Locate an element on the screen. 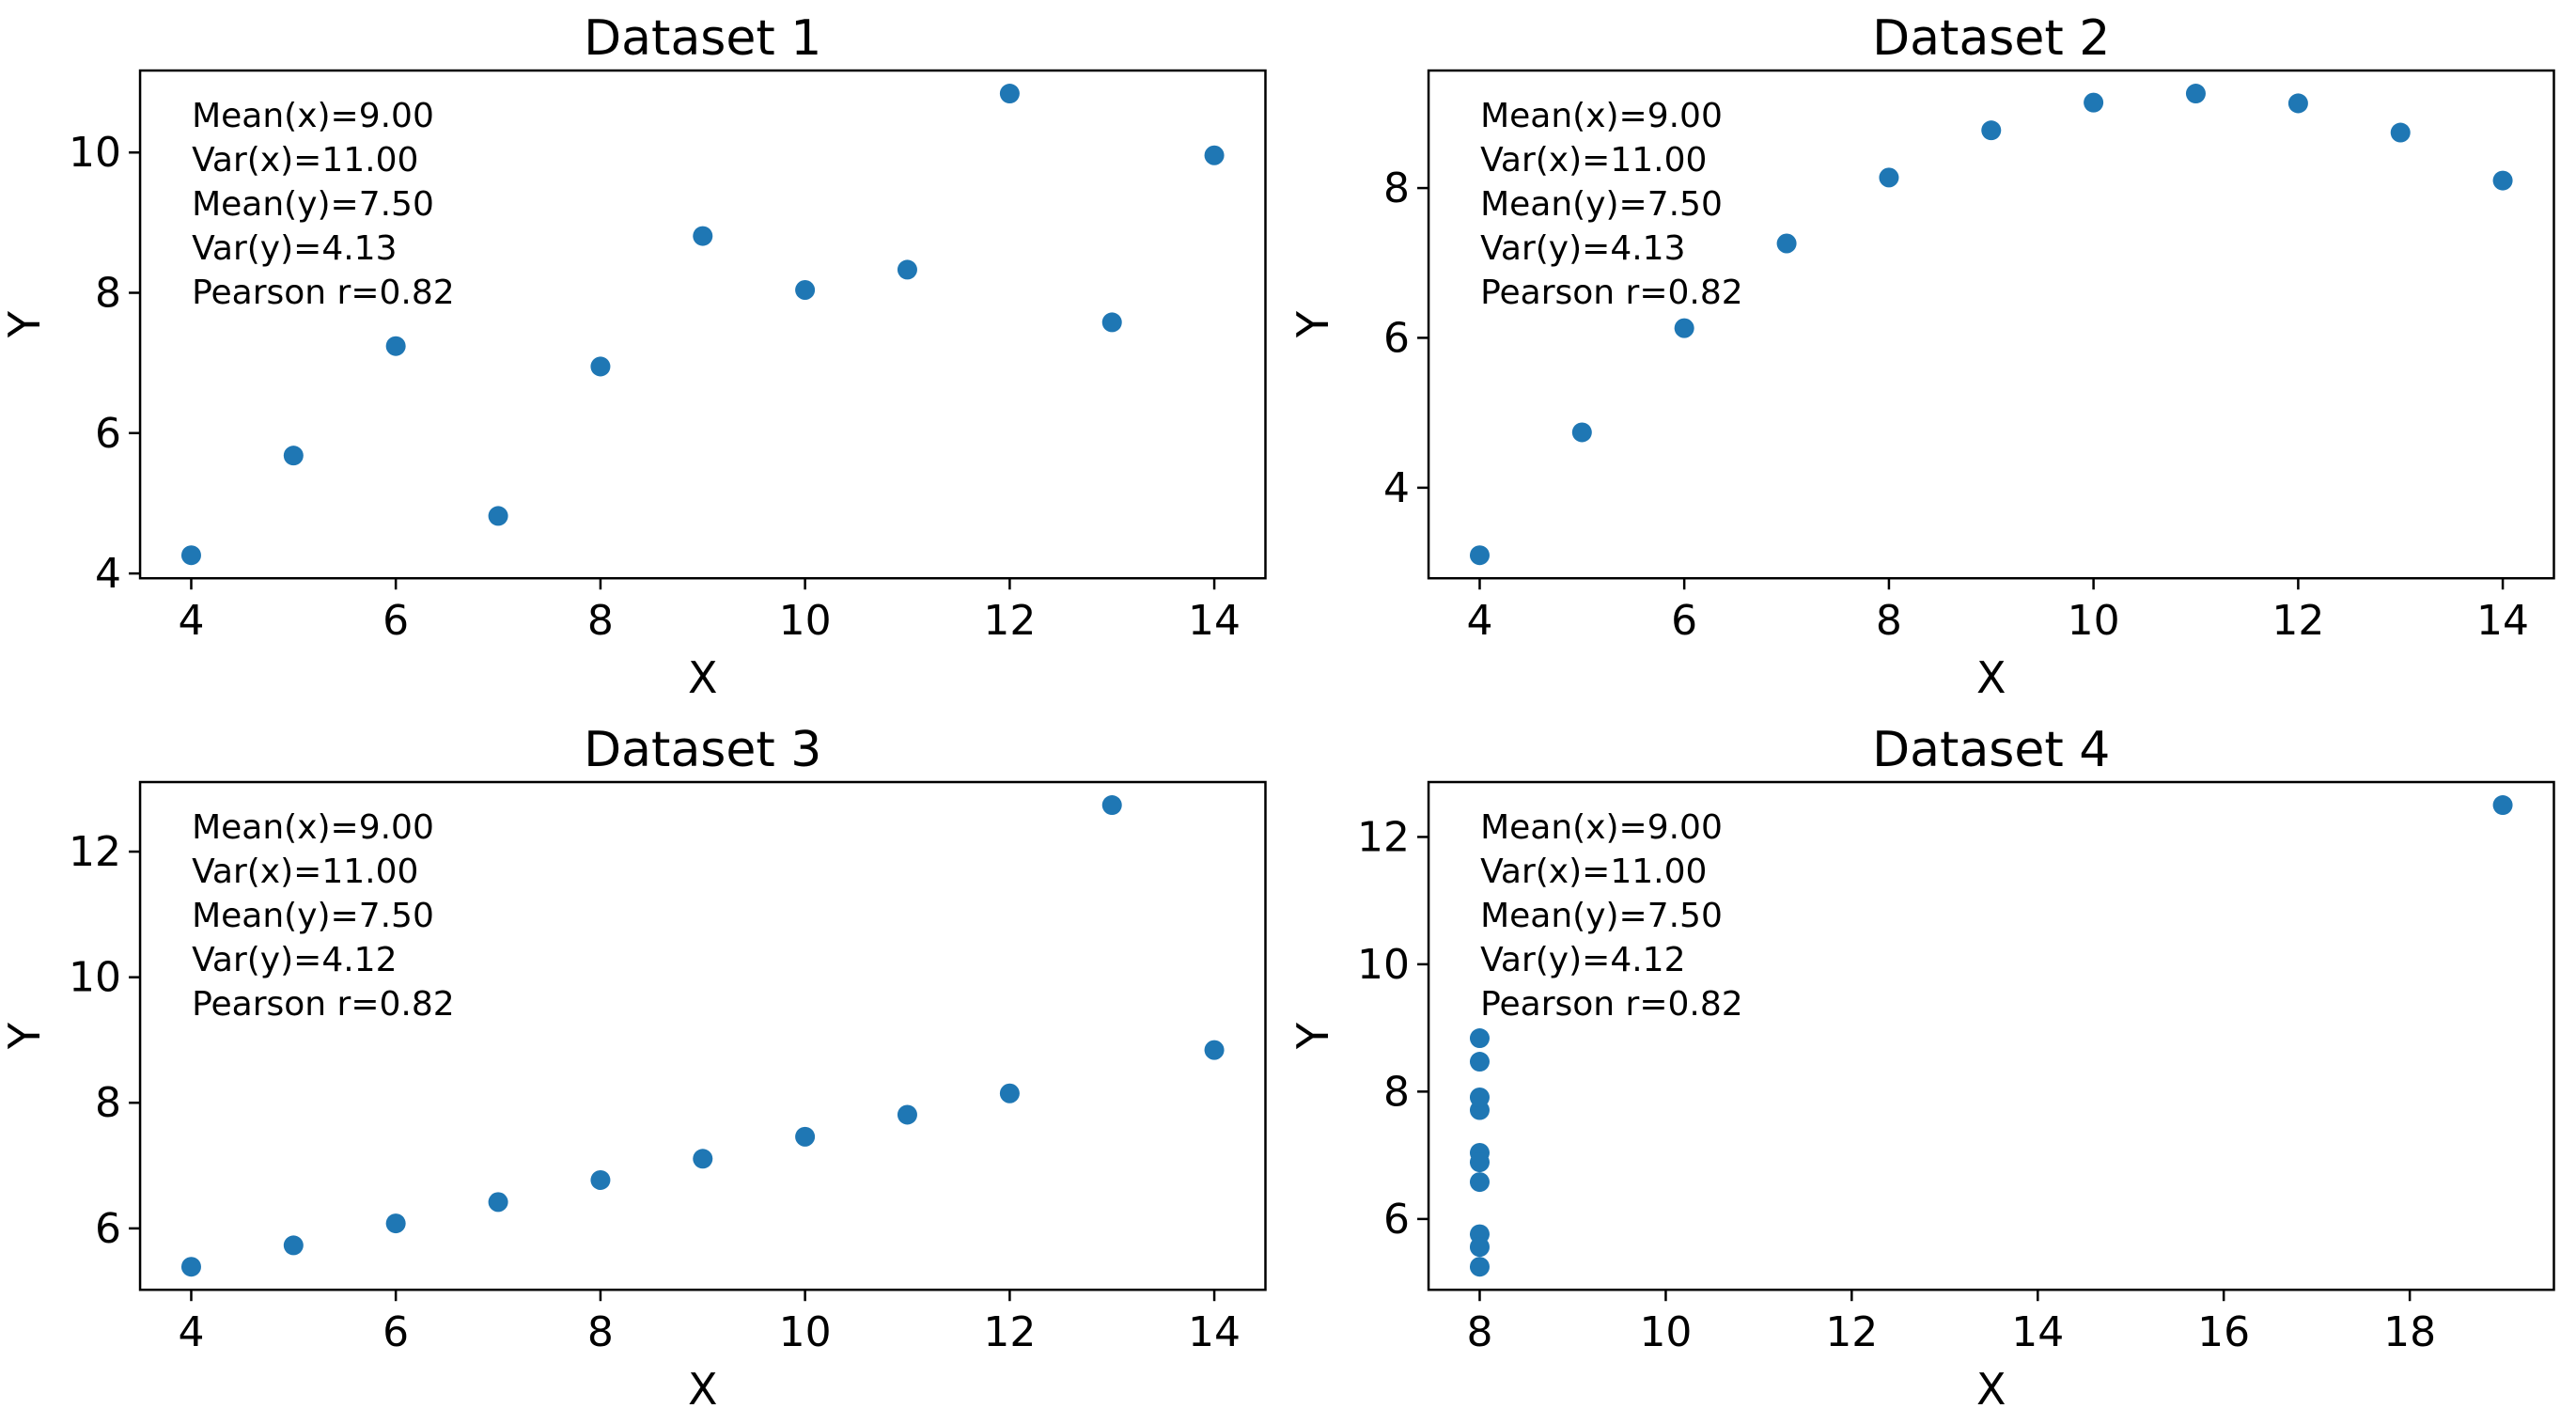 This screenshot has height=1424, width=2576. y-tick-label: 12 is located at coordinates (1383, 838).